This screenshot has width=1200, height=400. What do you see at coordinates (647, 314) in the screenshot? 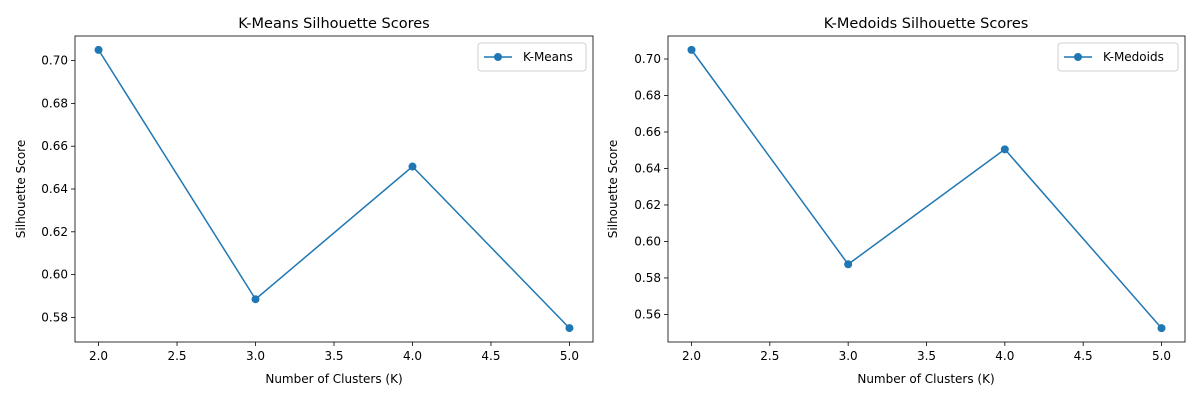
I see `y-tick-label: 0.56` at bounding box center [647, 314].